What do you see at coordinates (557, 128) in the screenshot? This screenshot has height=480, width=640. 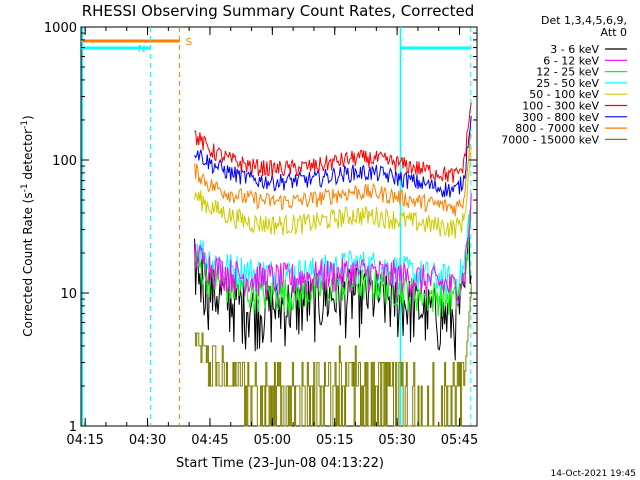 I see `legend-label: 800 - 7000 keV` at bounding box center [557, 128].